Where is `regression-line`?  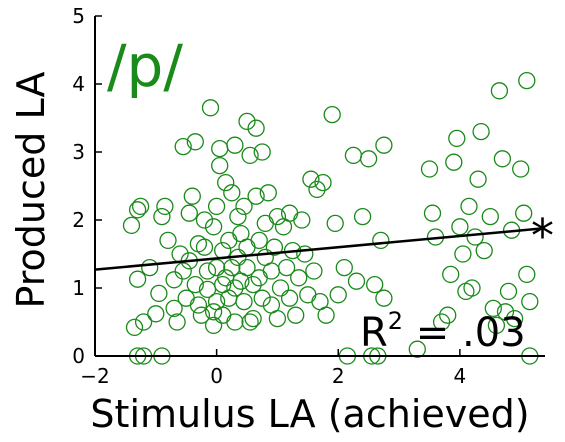 regression-line is located at coordinates (320, 248).